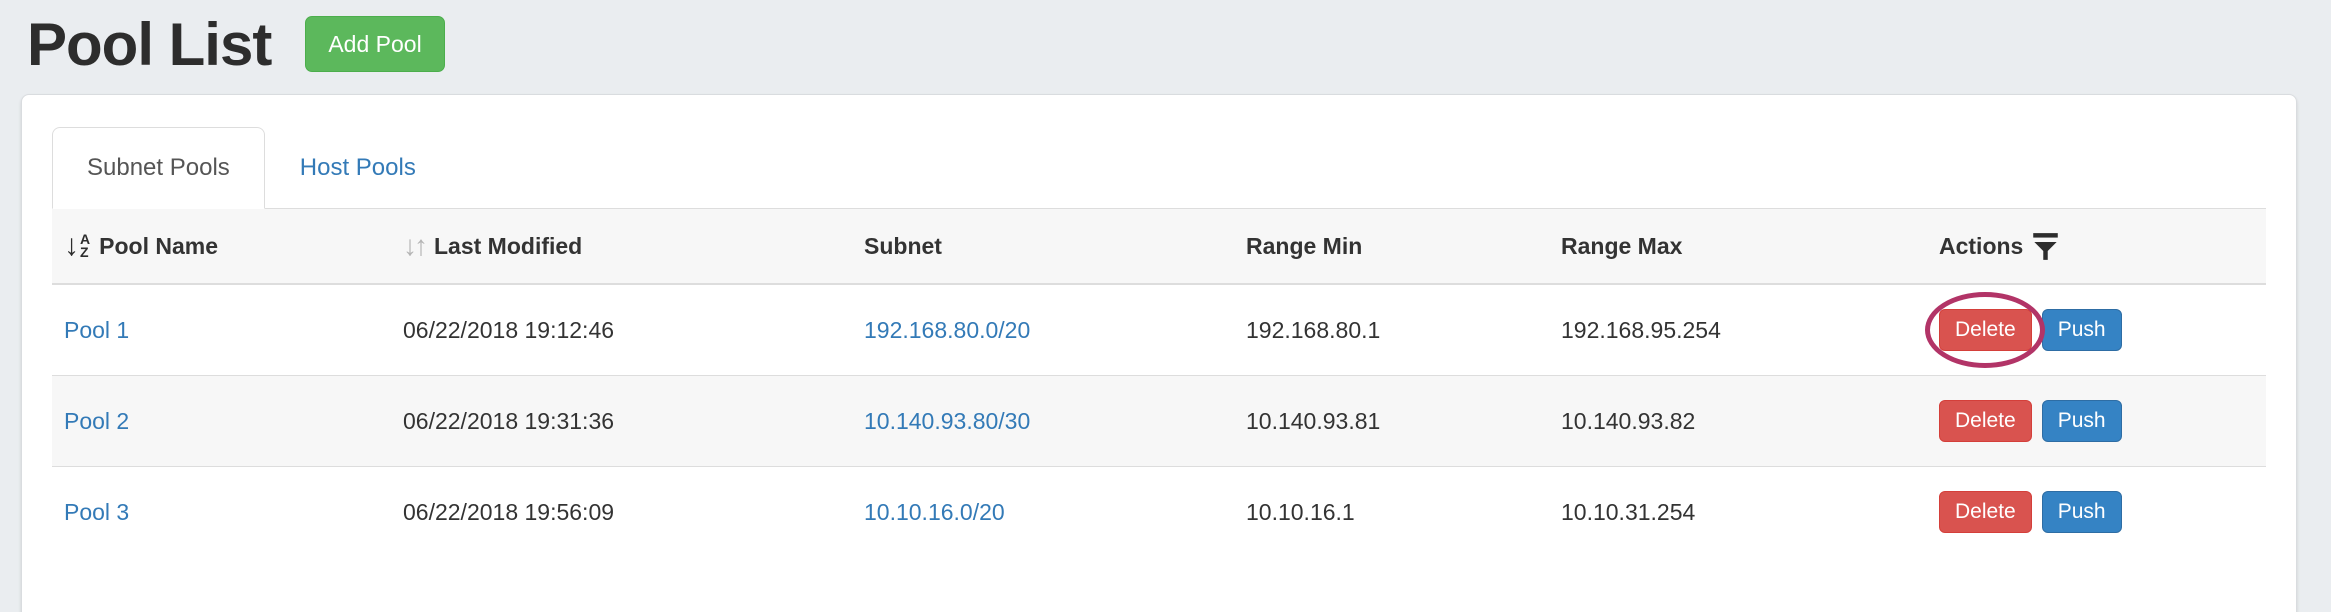  I want to click on column-header-range-min: Range Min, so click(1391, 247).